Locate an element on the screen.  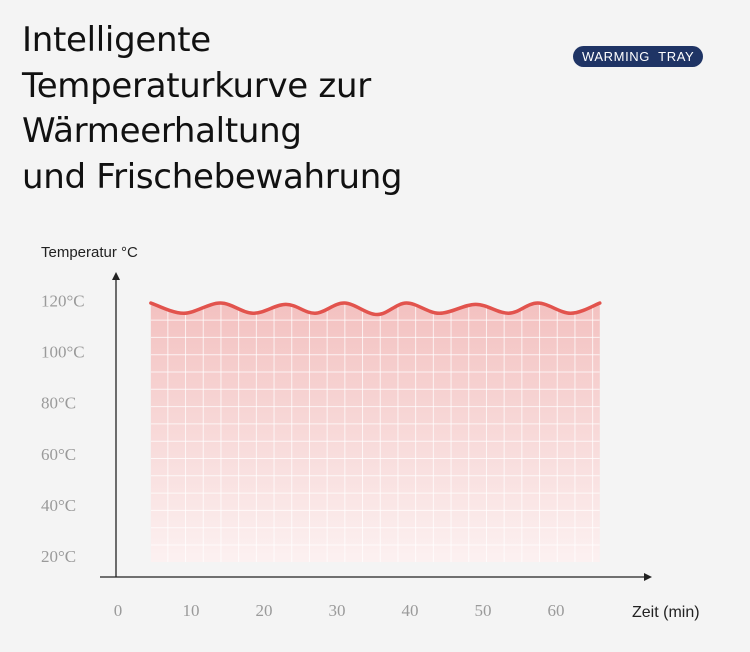
x-tick-label: 40 is located at coordinates (410, 610).